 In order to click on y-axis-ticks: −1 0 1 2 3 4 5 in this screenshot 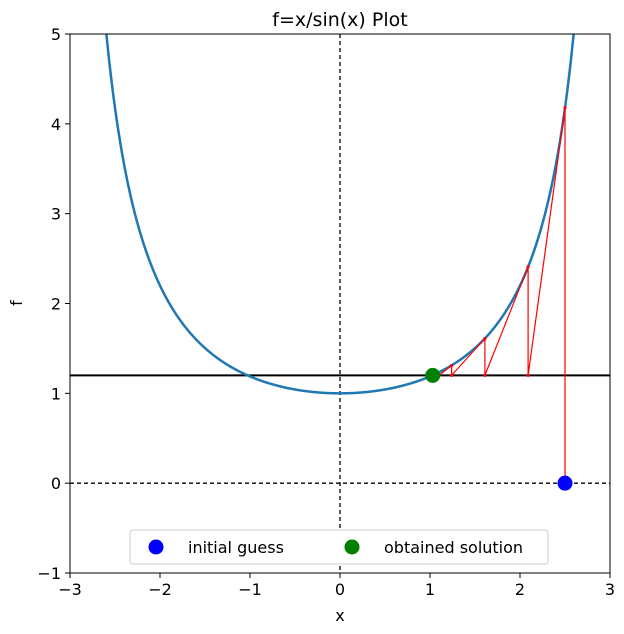, I will do `click(53, 304)`.